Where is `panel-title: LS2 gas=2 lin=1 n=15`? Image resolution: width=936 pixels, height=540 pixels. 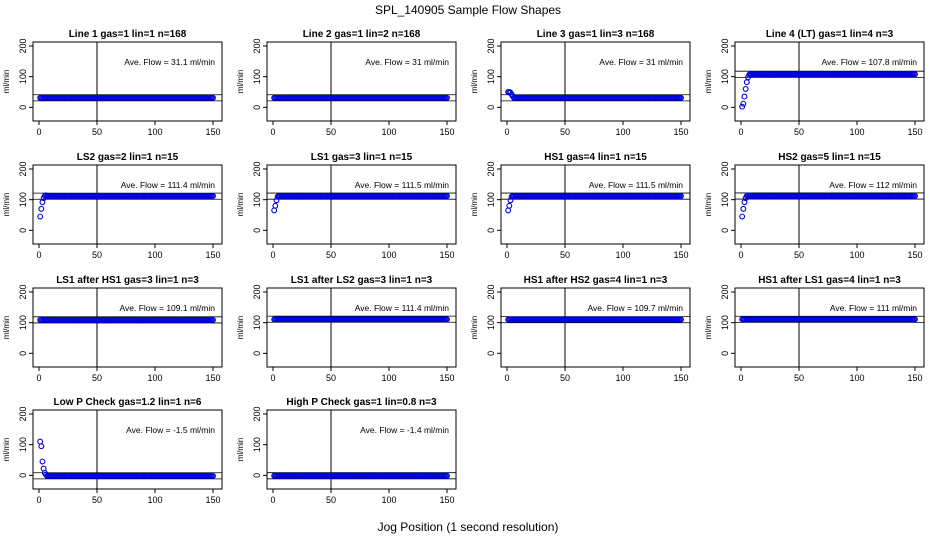 panel-title: LS2 gas=2 lin=1 n=15 is located at coordinates (128, 157).